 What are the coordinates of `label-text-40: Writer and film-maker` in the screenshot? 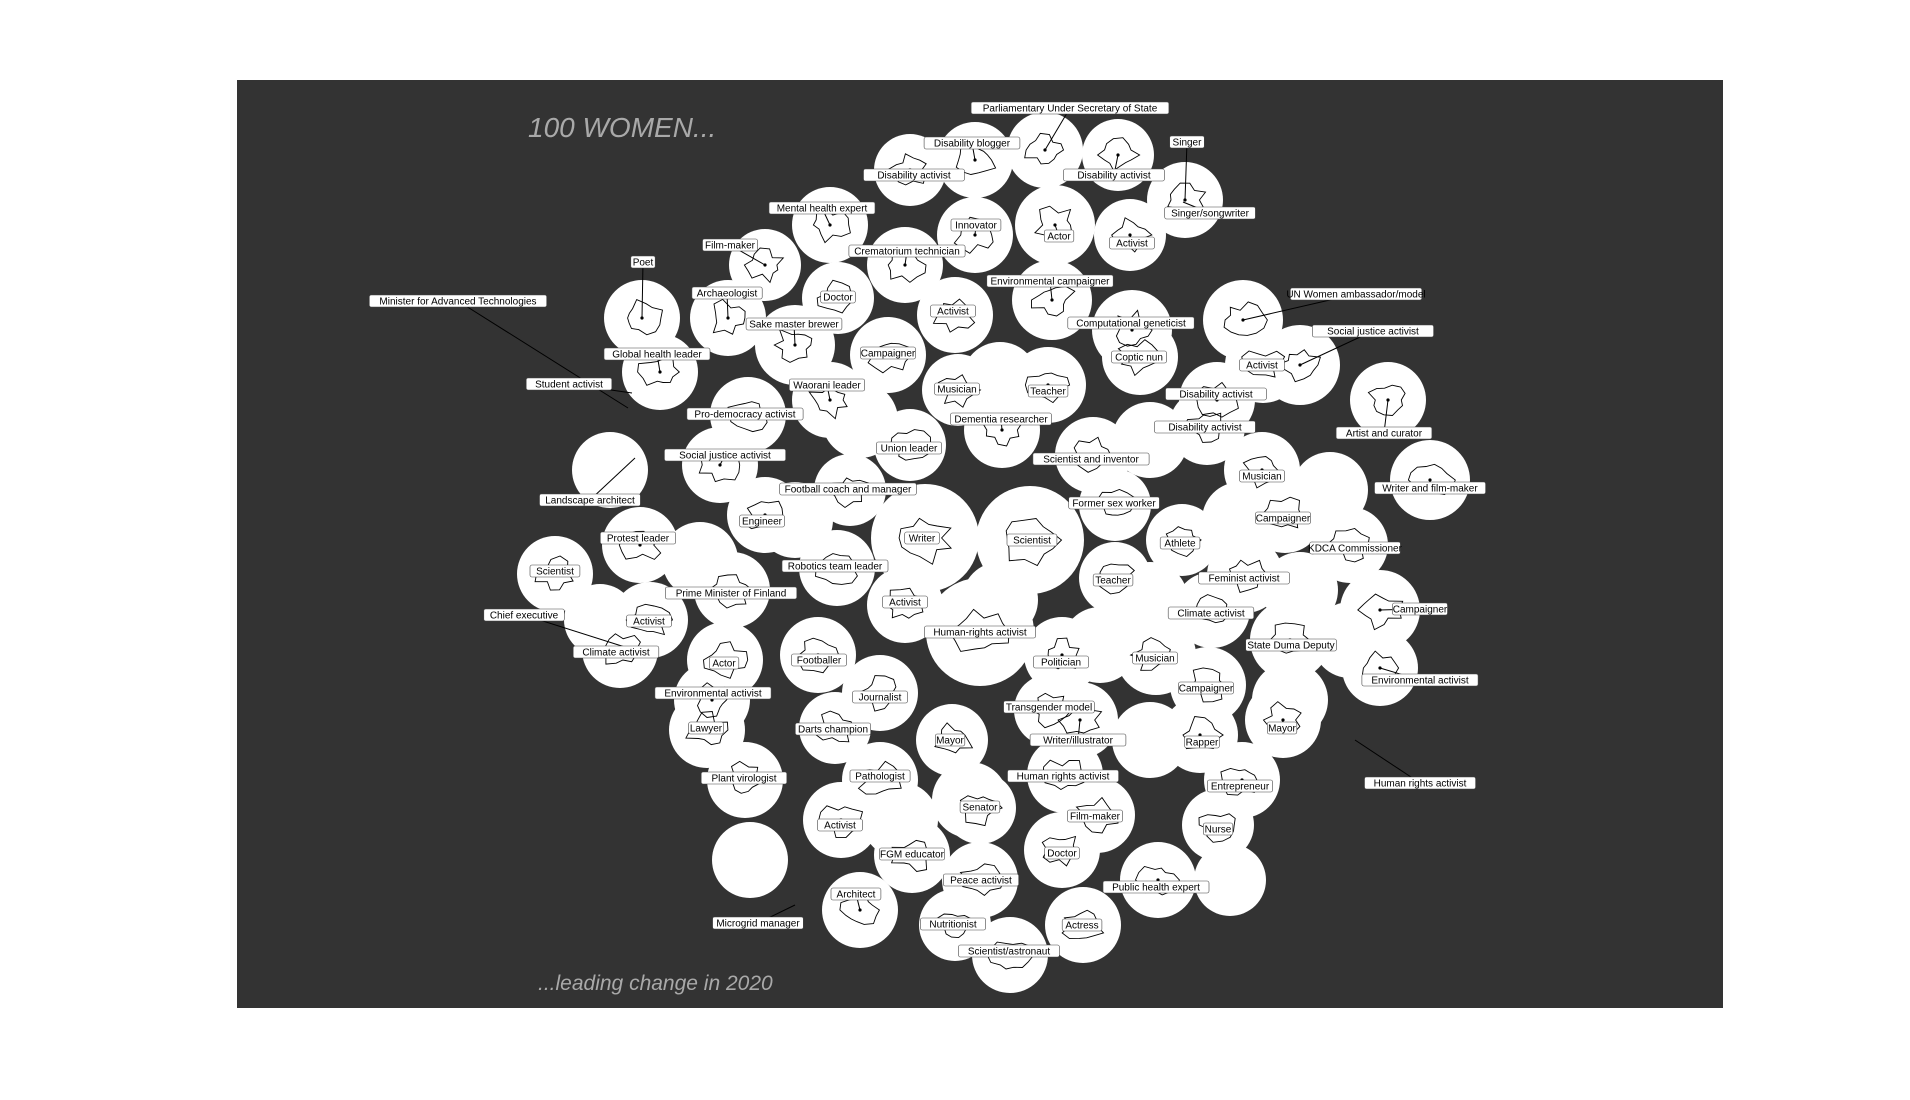 It's located at (1430, 489).